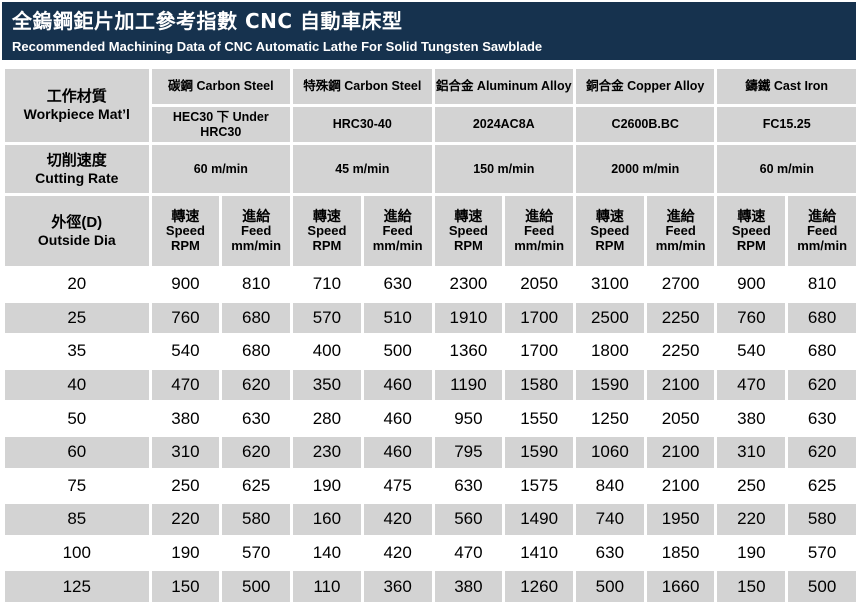  Describe the element at coordinates (207, 21) in the screenshot. I see `title-chinese: 全鎢鋼鉅片加工參考指數 CNC 自動車床型` at that location.